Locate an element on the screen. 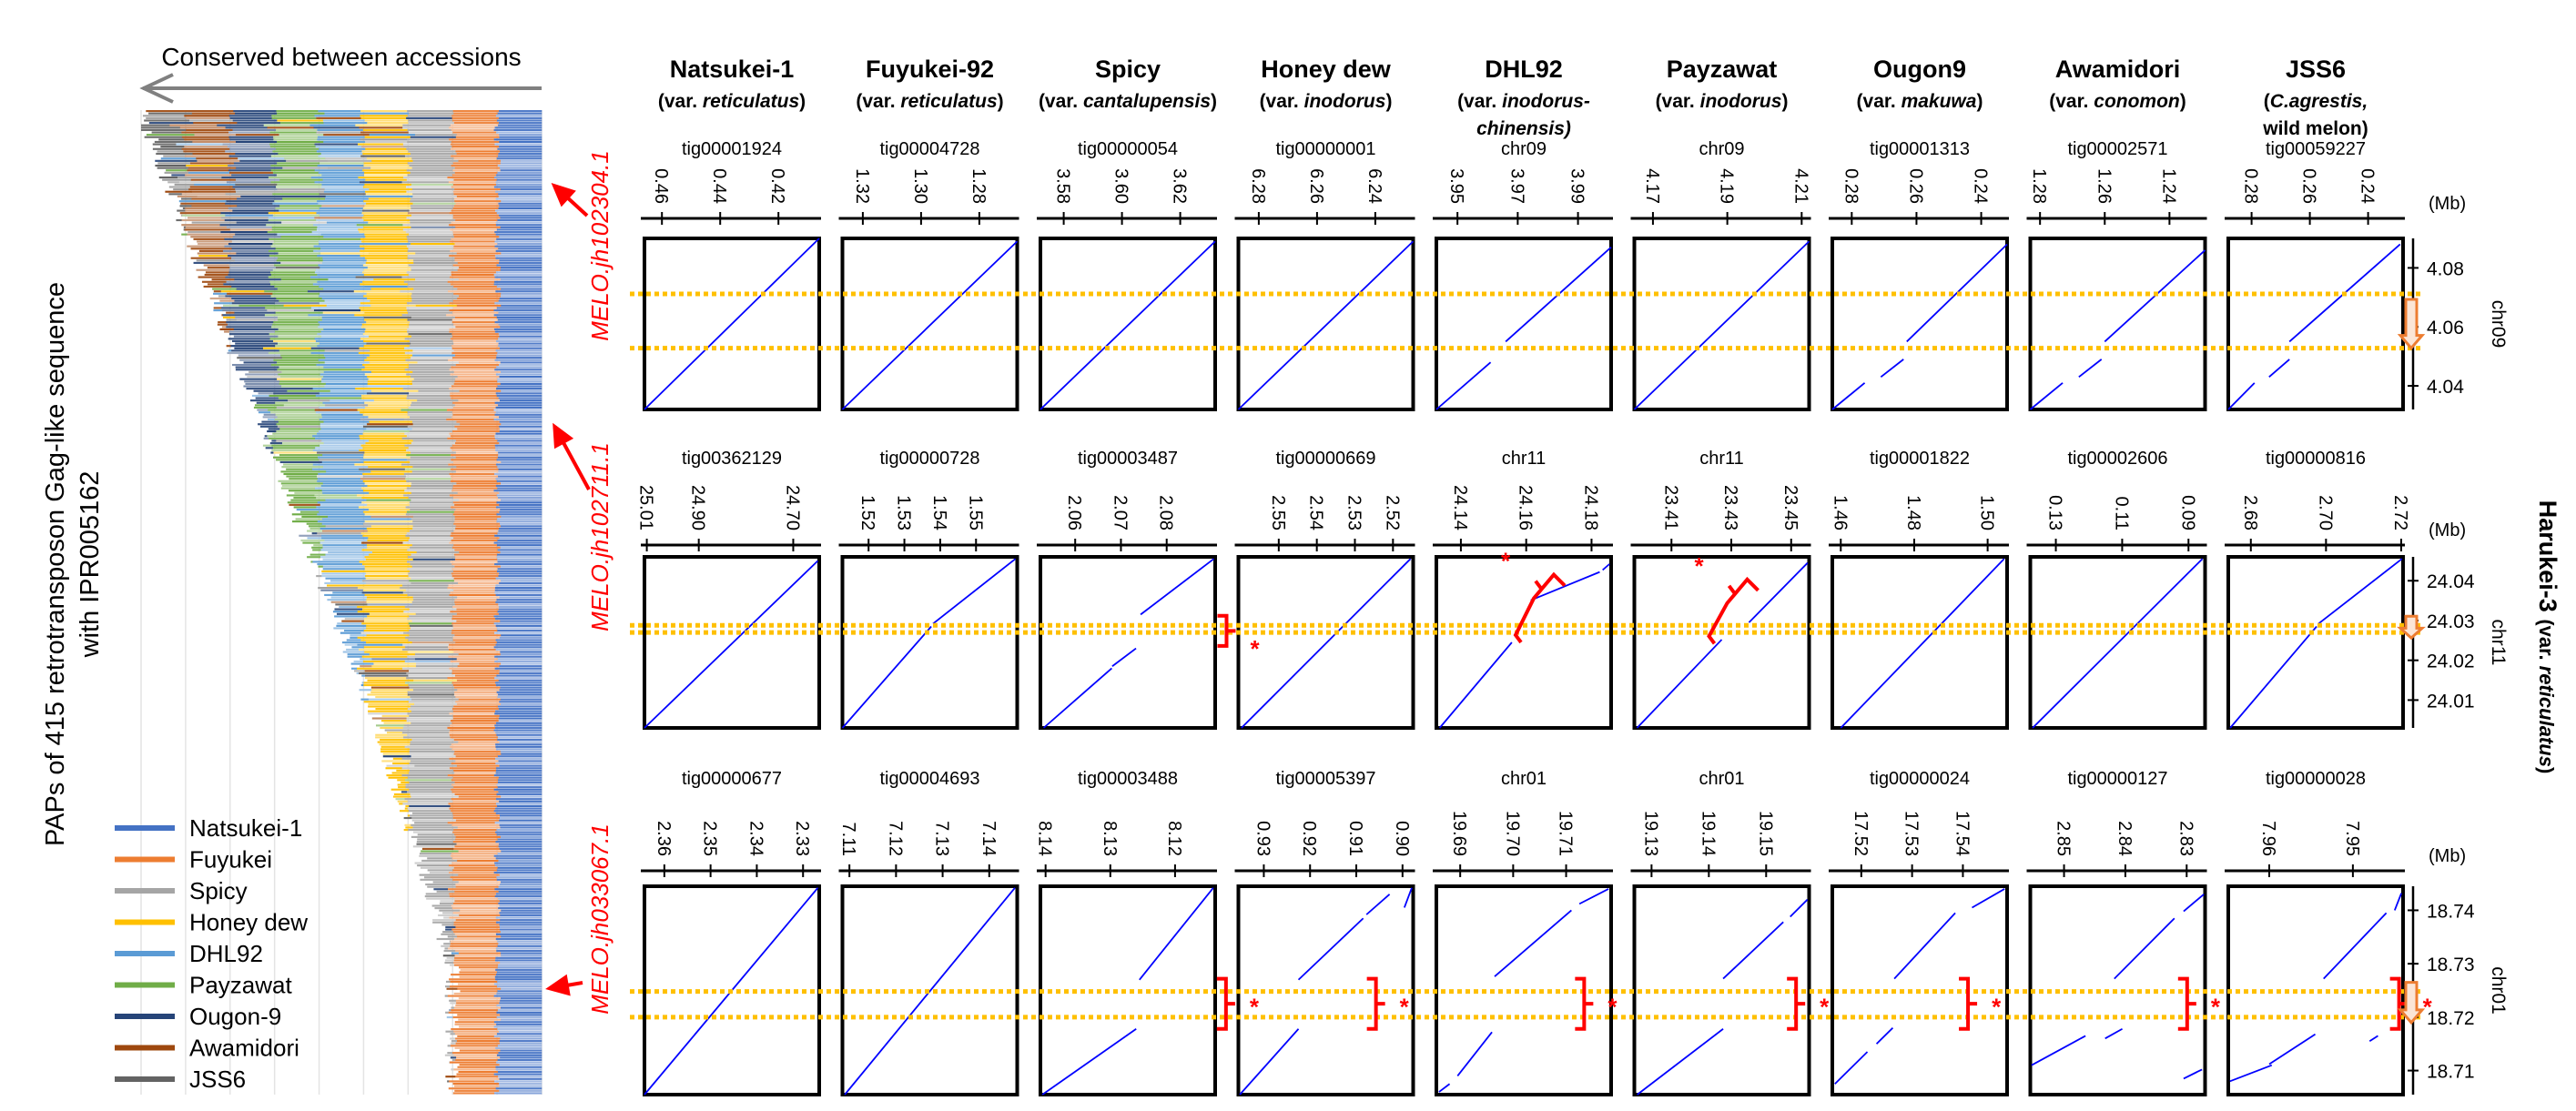  contig-name: tig00004693 is located at coordinates (929, 779).